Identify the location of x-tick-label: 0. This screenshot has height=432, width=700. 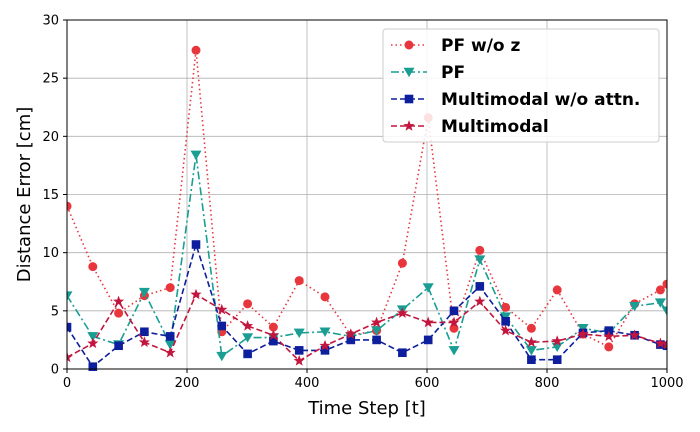
(67, 383).